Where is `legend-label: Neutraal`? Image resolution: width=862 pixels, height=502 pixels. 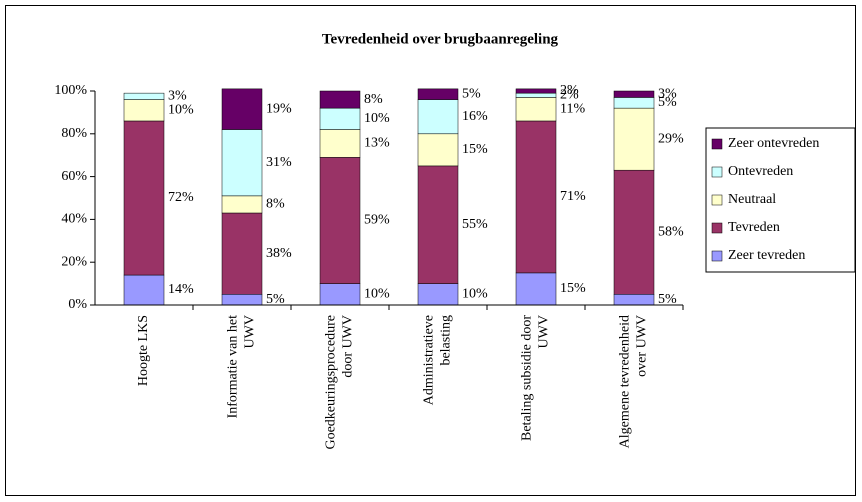 legend-label: Neutraal is located at coordinates (752, 199).